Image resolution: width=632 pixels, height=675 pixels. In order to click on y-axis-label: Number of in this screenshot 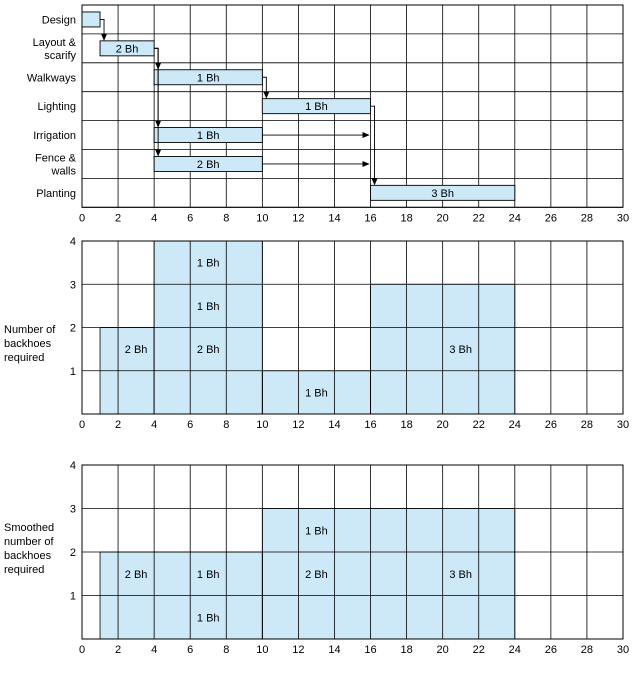, I will do `click(30, 330)`.